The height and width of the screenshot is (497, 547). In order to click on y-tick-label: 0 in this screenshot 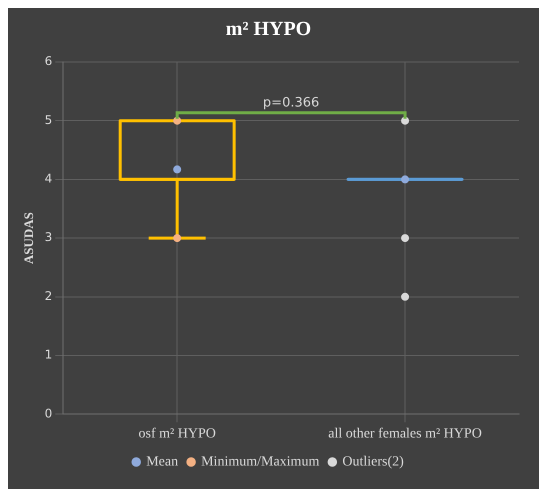, I will do `click(48, 413)`.